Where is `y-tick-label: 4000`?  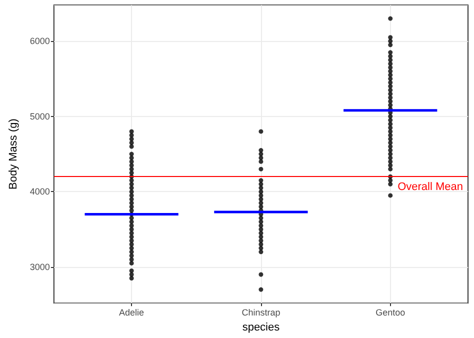
y-tick-label: 4000 is located at coordinates (40, 191).